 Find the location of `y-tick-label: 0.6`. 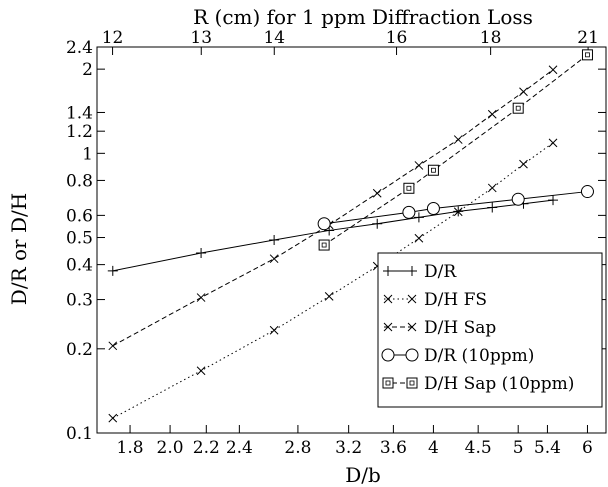

y-tick-label: 0.6 is located at coordinates (79, 216).